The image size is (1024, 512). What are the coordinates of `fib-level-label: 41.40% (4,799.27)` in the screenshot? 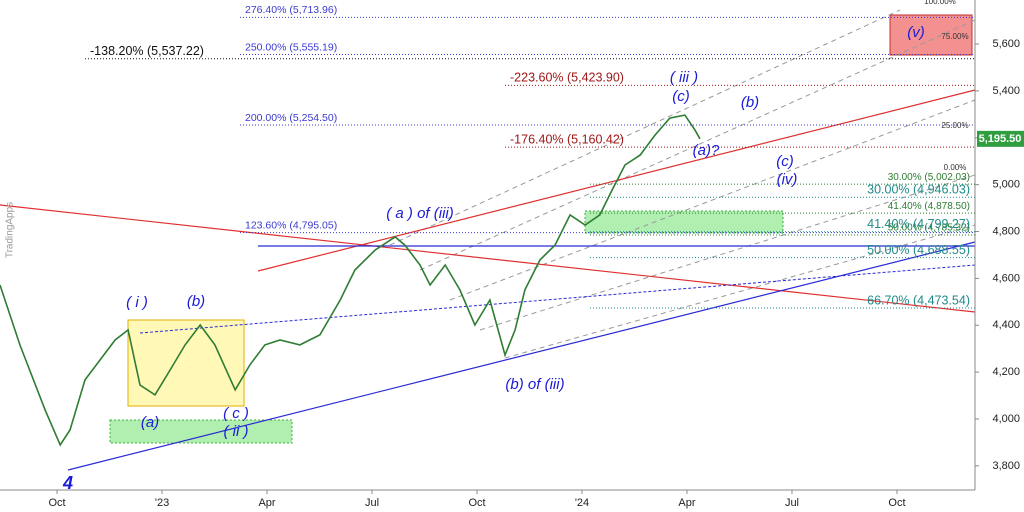 It's located at (918, 224).